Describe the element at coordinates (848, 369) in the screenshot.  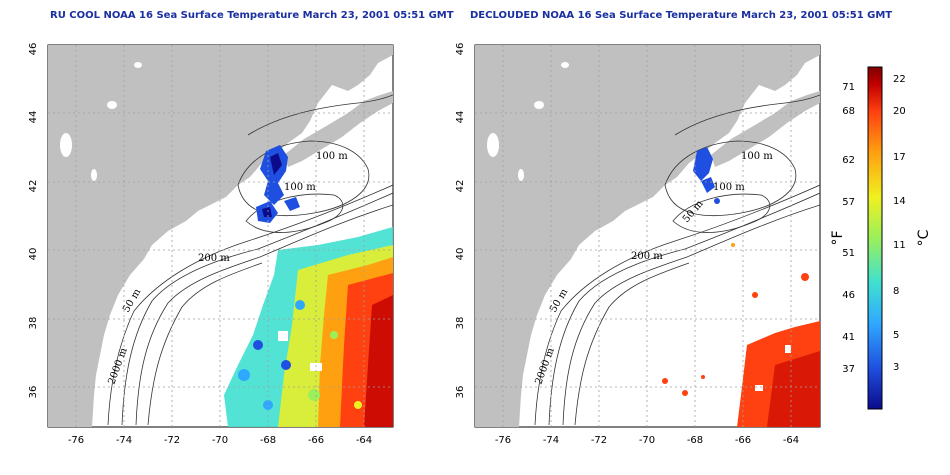
I see `svg-text: 37` at that location.